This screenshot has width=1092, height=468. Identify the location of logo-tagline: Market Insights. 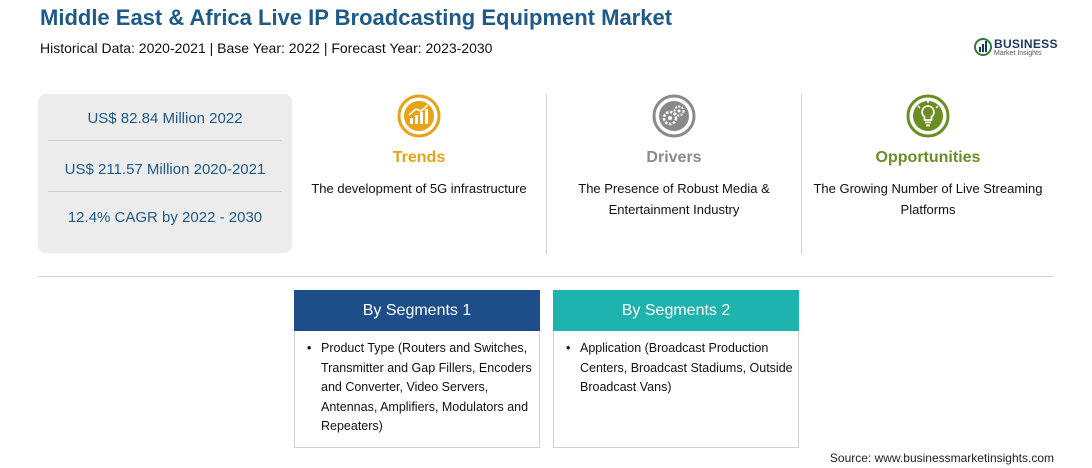
(1018, 53).